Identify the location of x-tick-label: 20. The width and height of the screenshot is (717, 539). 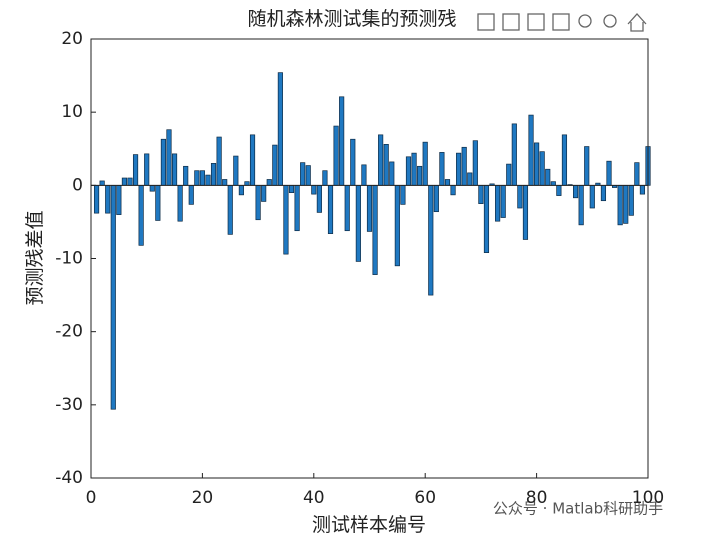
(203, 498).